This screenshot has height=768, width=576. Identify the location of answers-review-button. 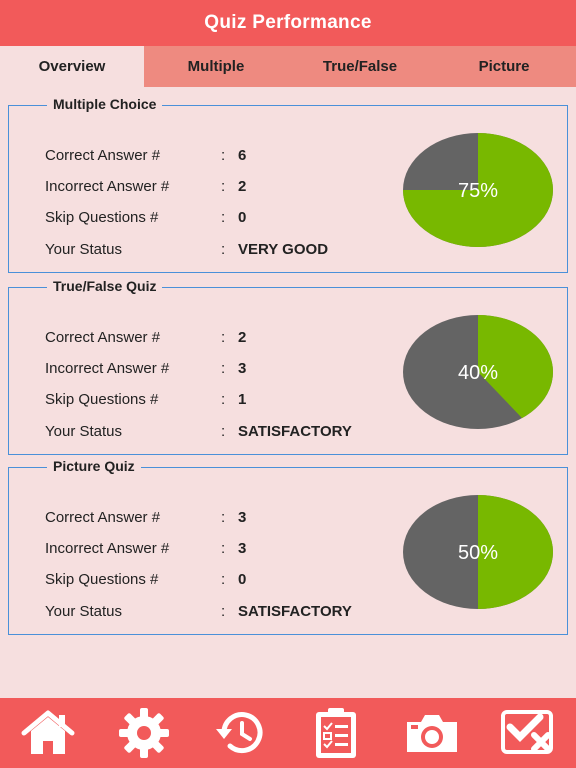
(528, 733).